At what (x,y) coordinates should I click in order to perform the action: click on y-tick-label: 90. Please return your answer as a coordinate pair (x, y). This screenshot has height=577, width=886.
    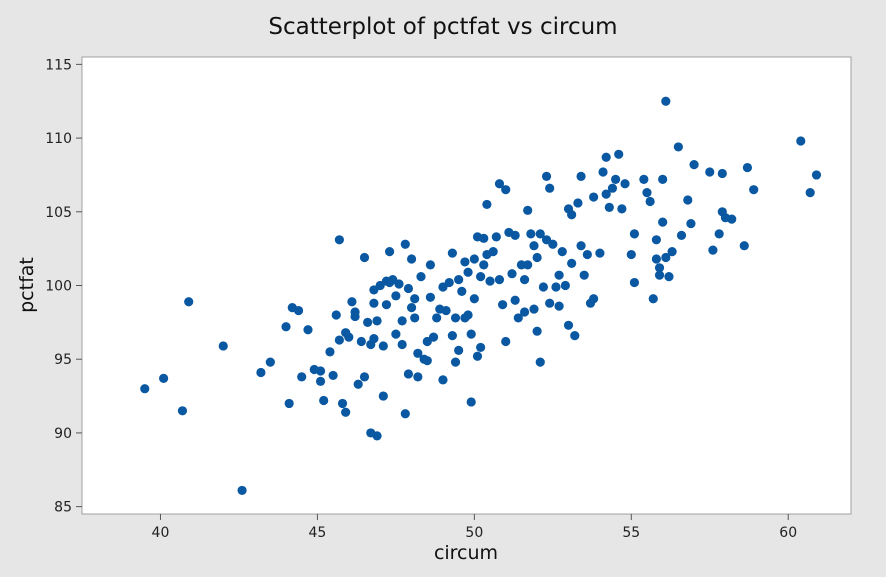
    Looking at the image, I should click on (63, 434).